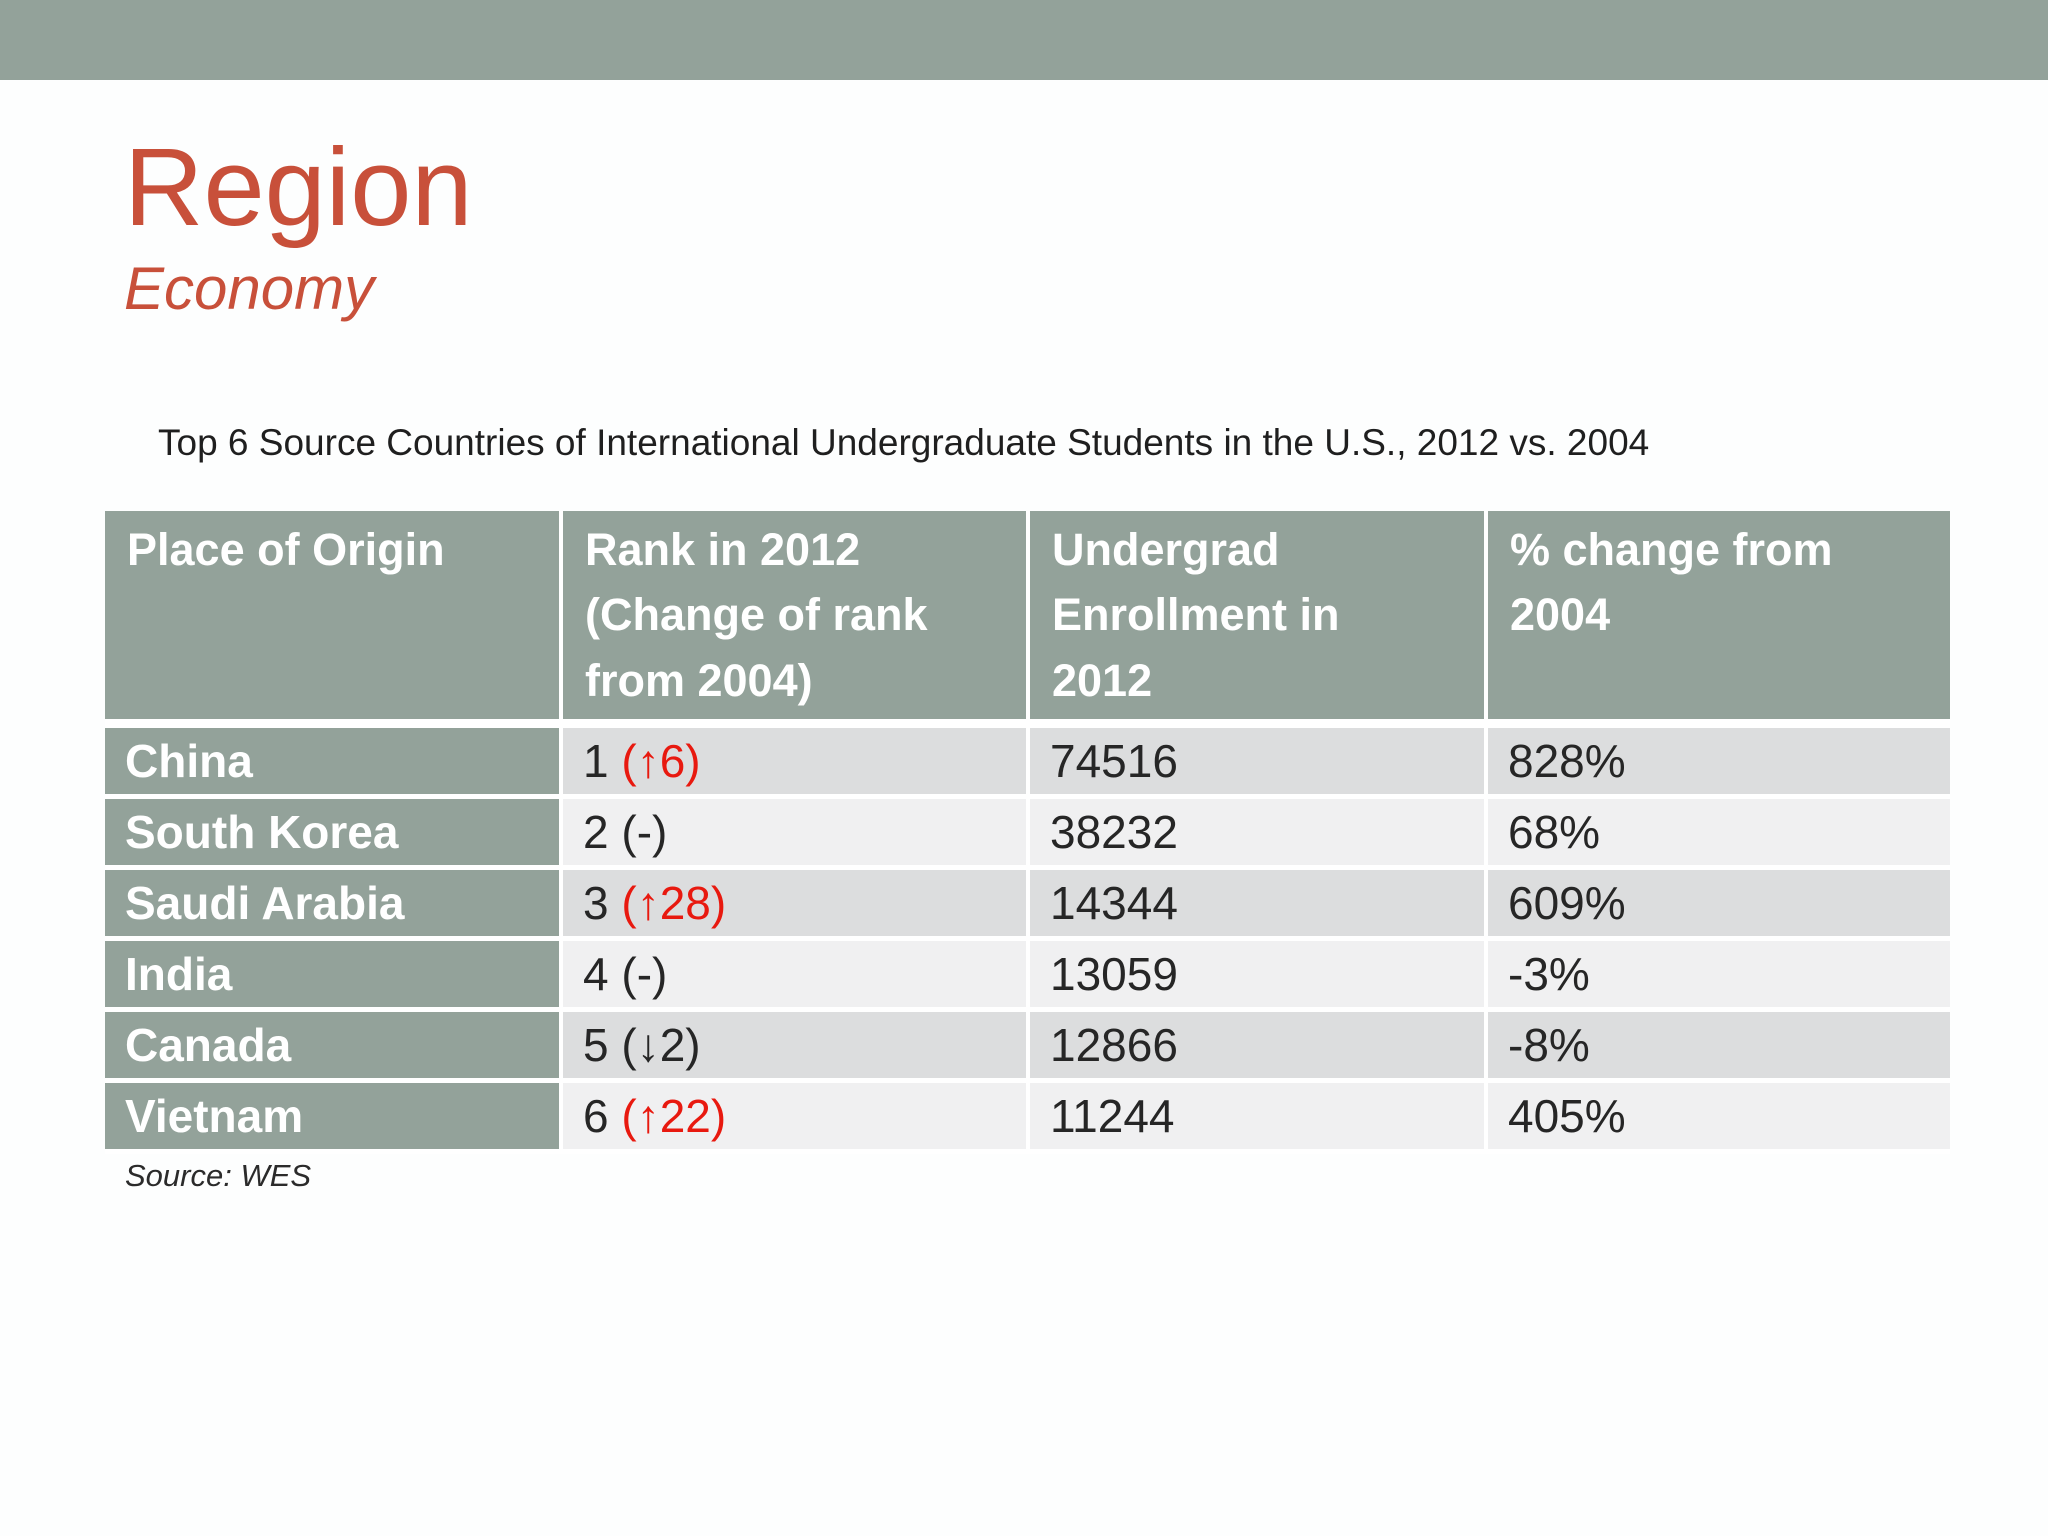  I want to click on table-row: India 4 (-) 13059 -3%, so click(1027, 976).